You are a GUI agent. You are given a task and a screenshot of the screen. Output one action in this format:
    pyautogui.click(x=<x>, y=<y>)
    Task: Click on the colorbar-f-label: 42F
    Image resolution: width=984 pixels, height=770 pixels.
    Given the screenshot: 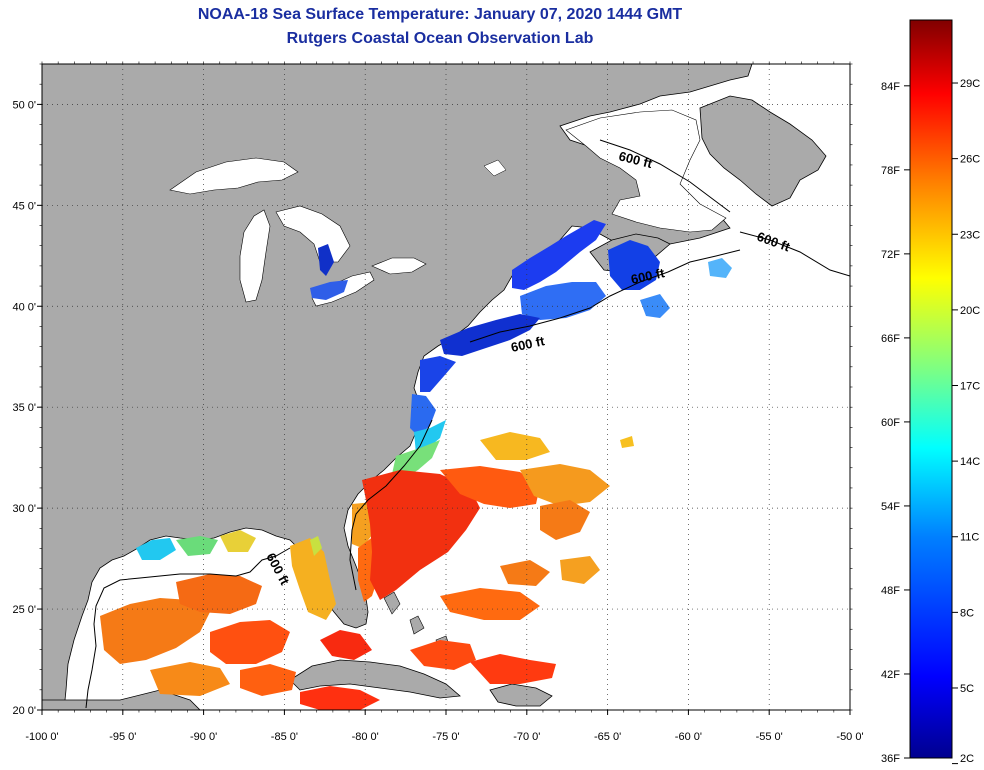 What is the action you would take?
    pyautogui.click(x=890, y=675)
    